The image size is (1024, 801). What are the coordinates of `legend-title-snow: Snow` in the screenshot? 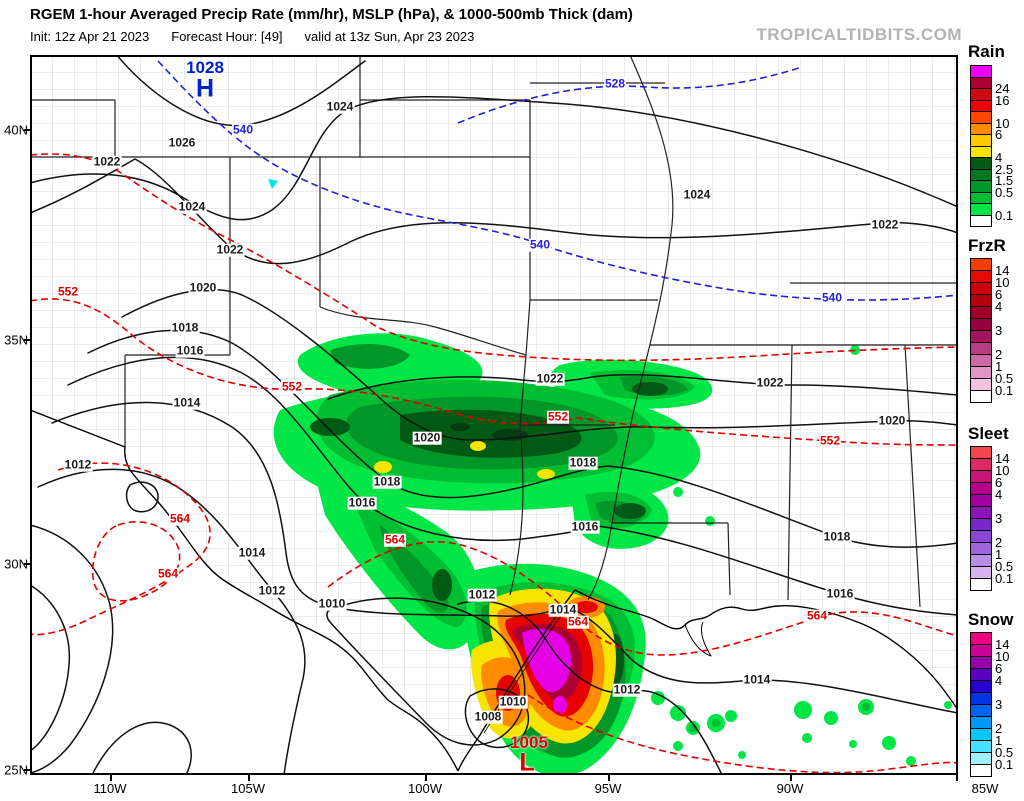 It's located at (991, 619).